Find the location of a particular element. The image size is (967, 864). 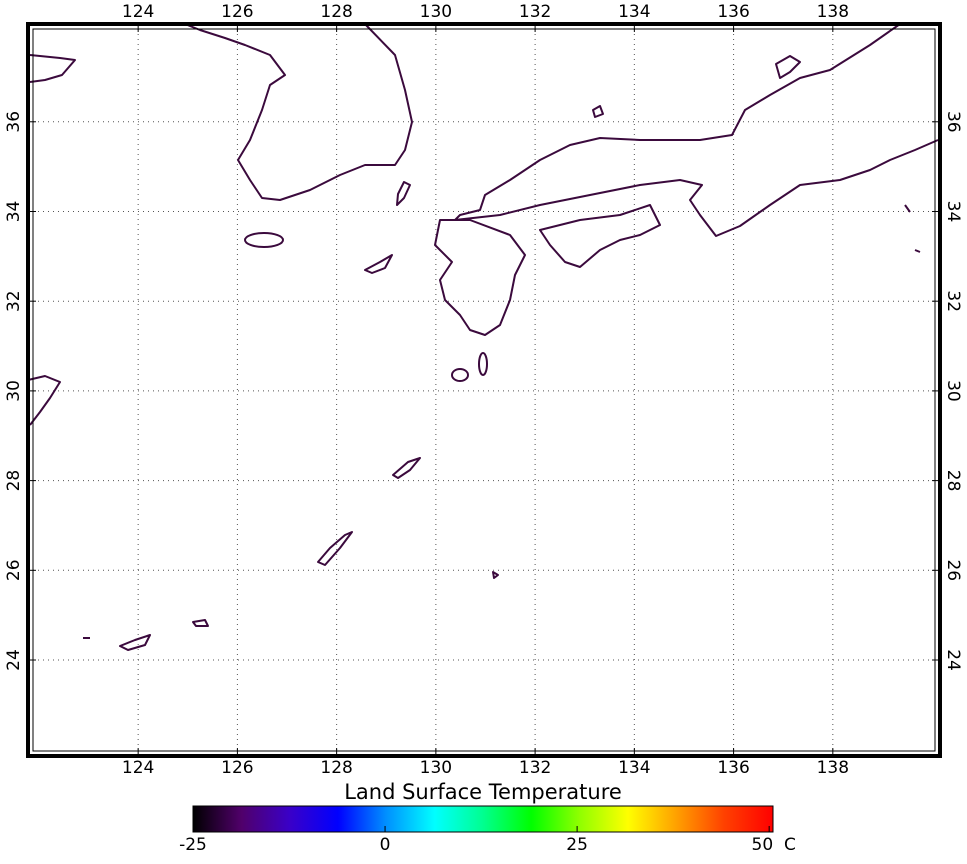

colorbar-unit: C is located at coordinates (790, 845).